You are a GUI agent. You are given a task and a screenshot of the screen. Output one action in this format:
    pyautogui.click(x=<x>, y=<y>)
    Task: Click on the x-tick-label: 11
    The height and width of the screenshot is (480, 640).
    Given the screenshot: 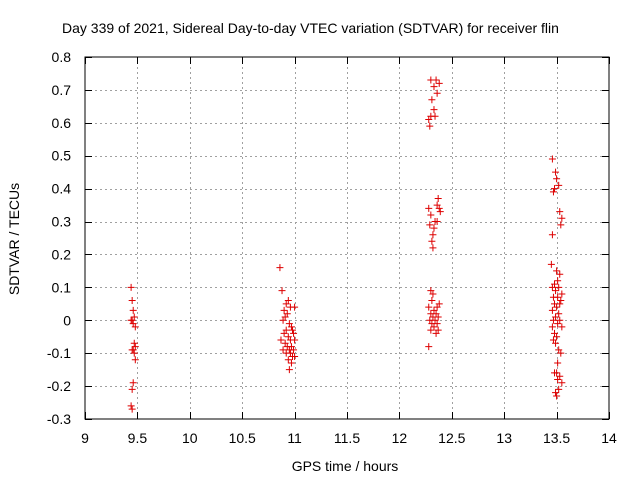 What is the action you would take?
    pyautogui.click(x=294, y=438)
    